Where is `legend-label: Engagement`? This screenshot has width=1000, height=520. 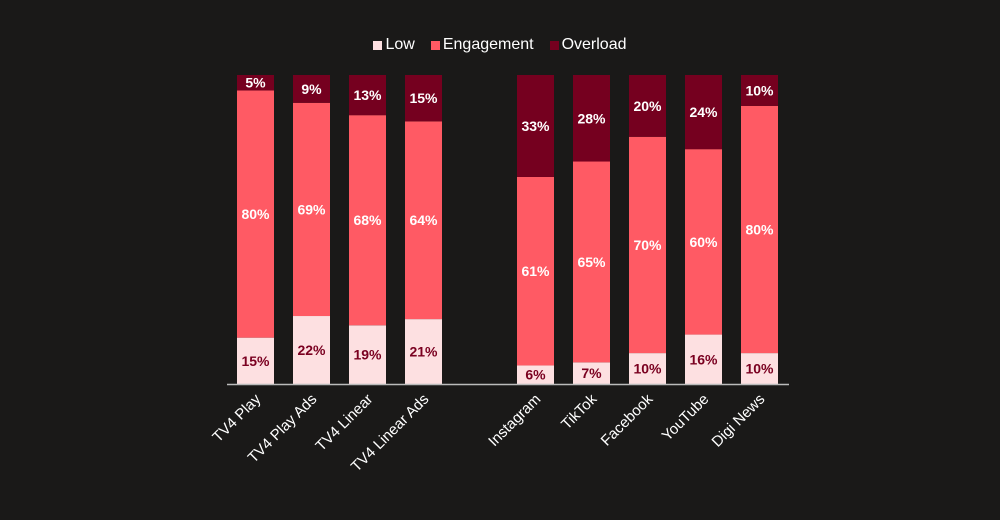
legend-label: Engagement is located at coordinates (488, 44).